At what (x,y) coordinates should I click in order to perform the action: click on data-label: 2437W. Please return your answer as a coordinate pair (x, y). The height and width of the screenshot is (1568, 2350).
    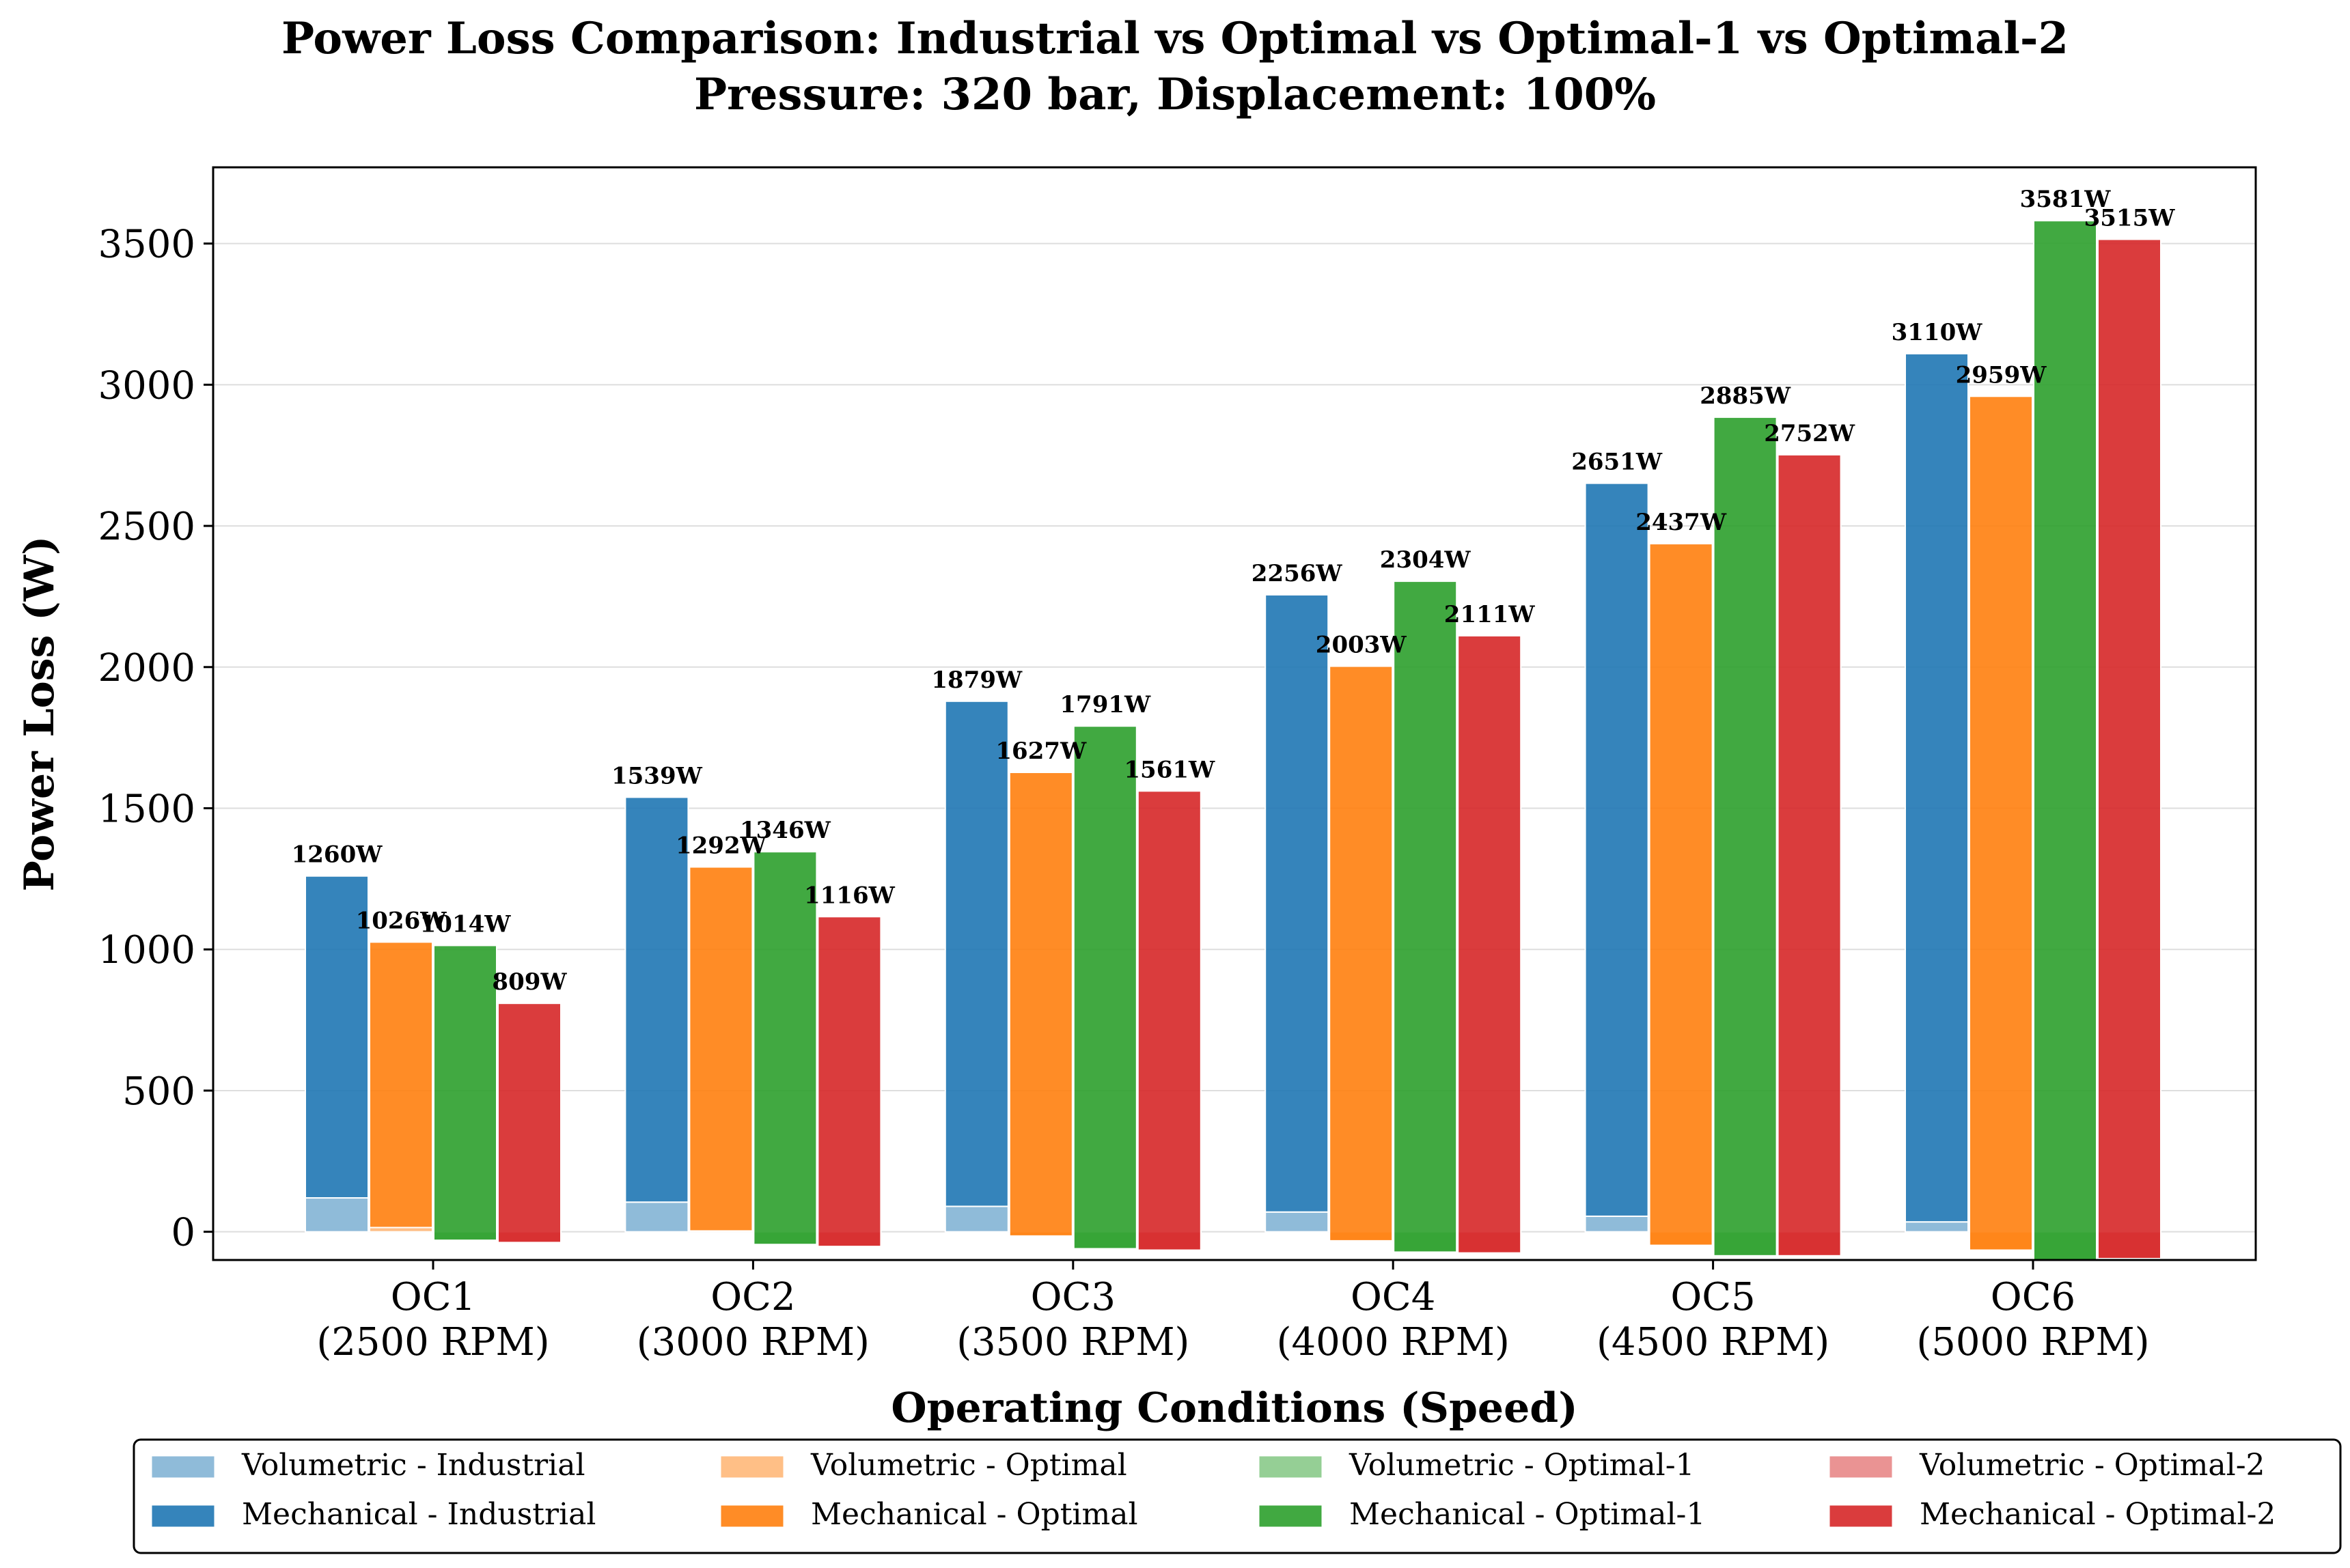
    Looking at the image, I should click on (1681, 522).